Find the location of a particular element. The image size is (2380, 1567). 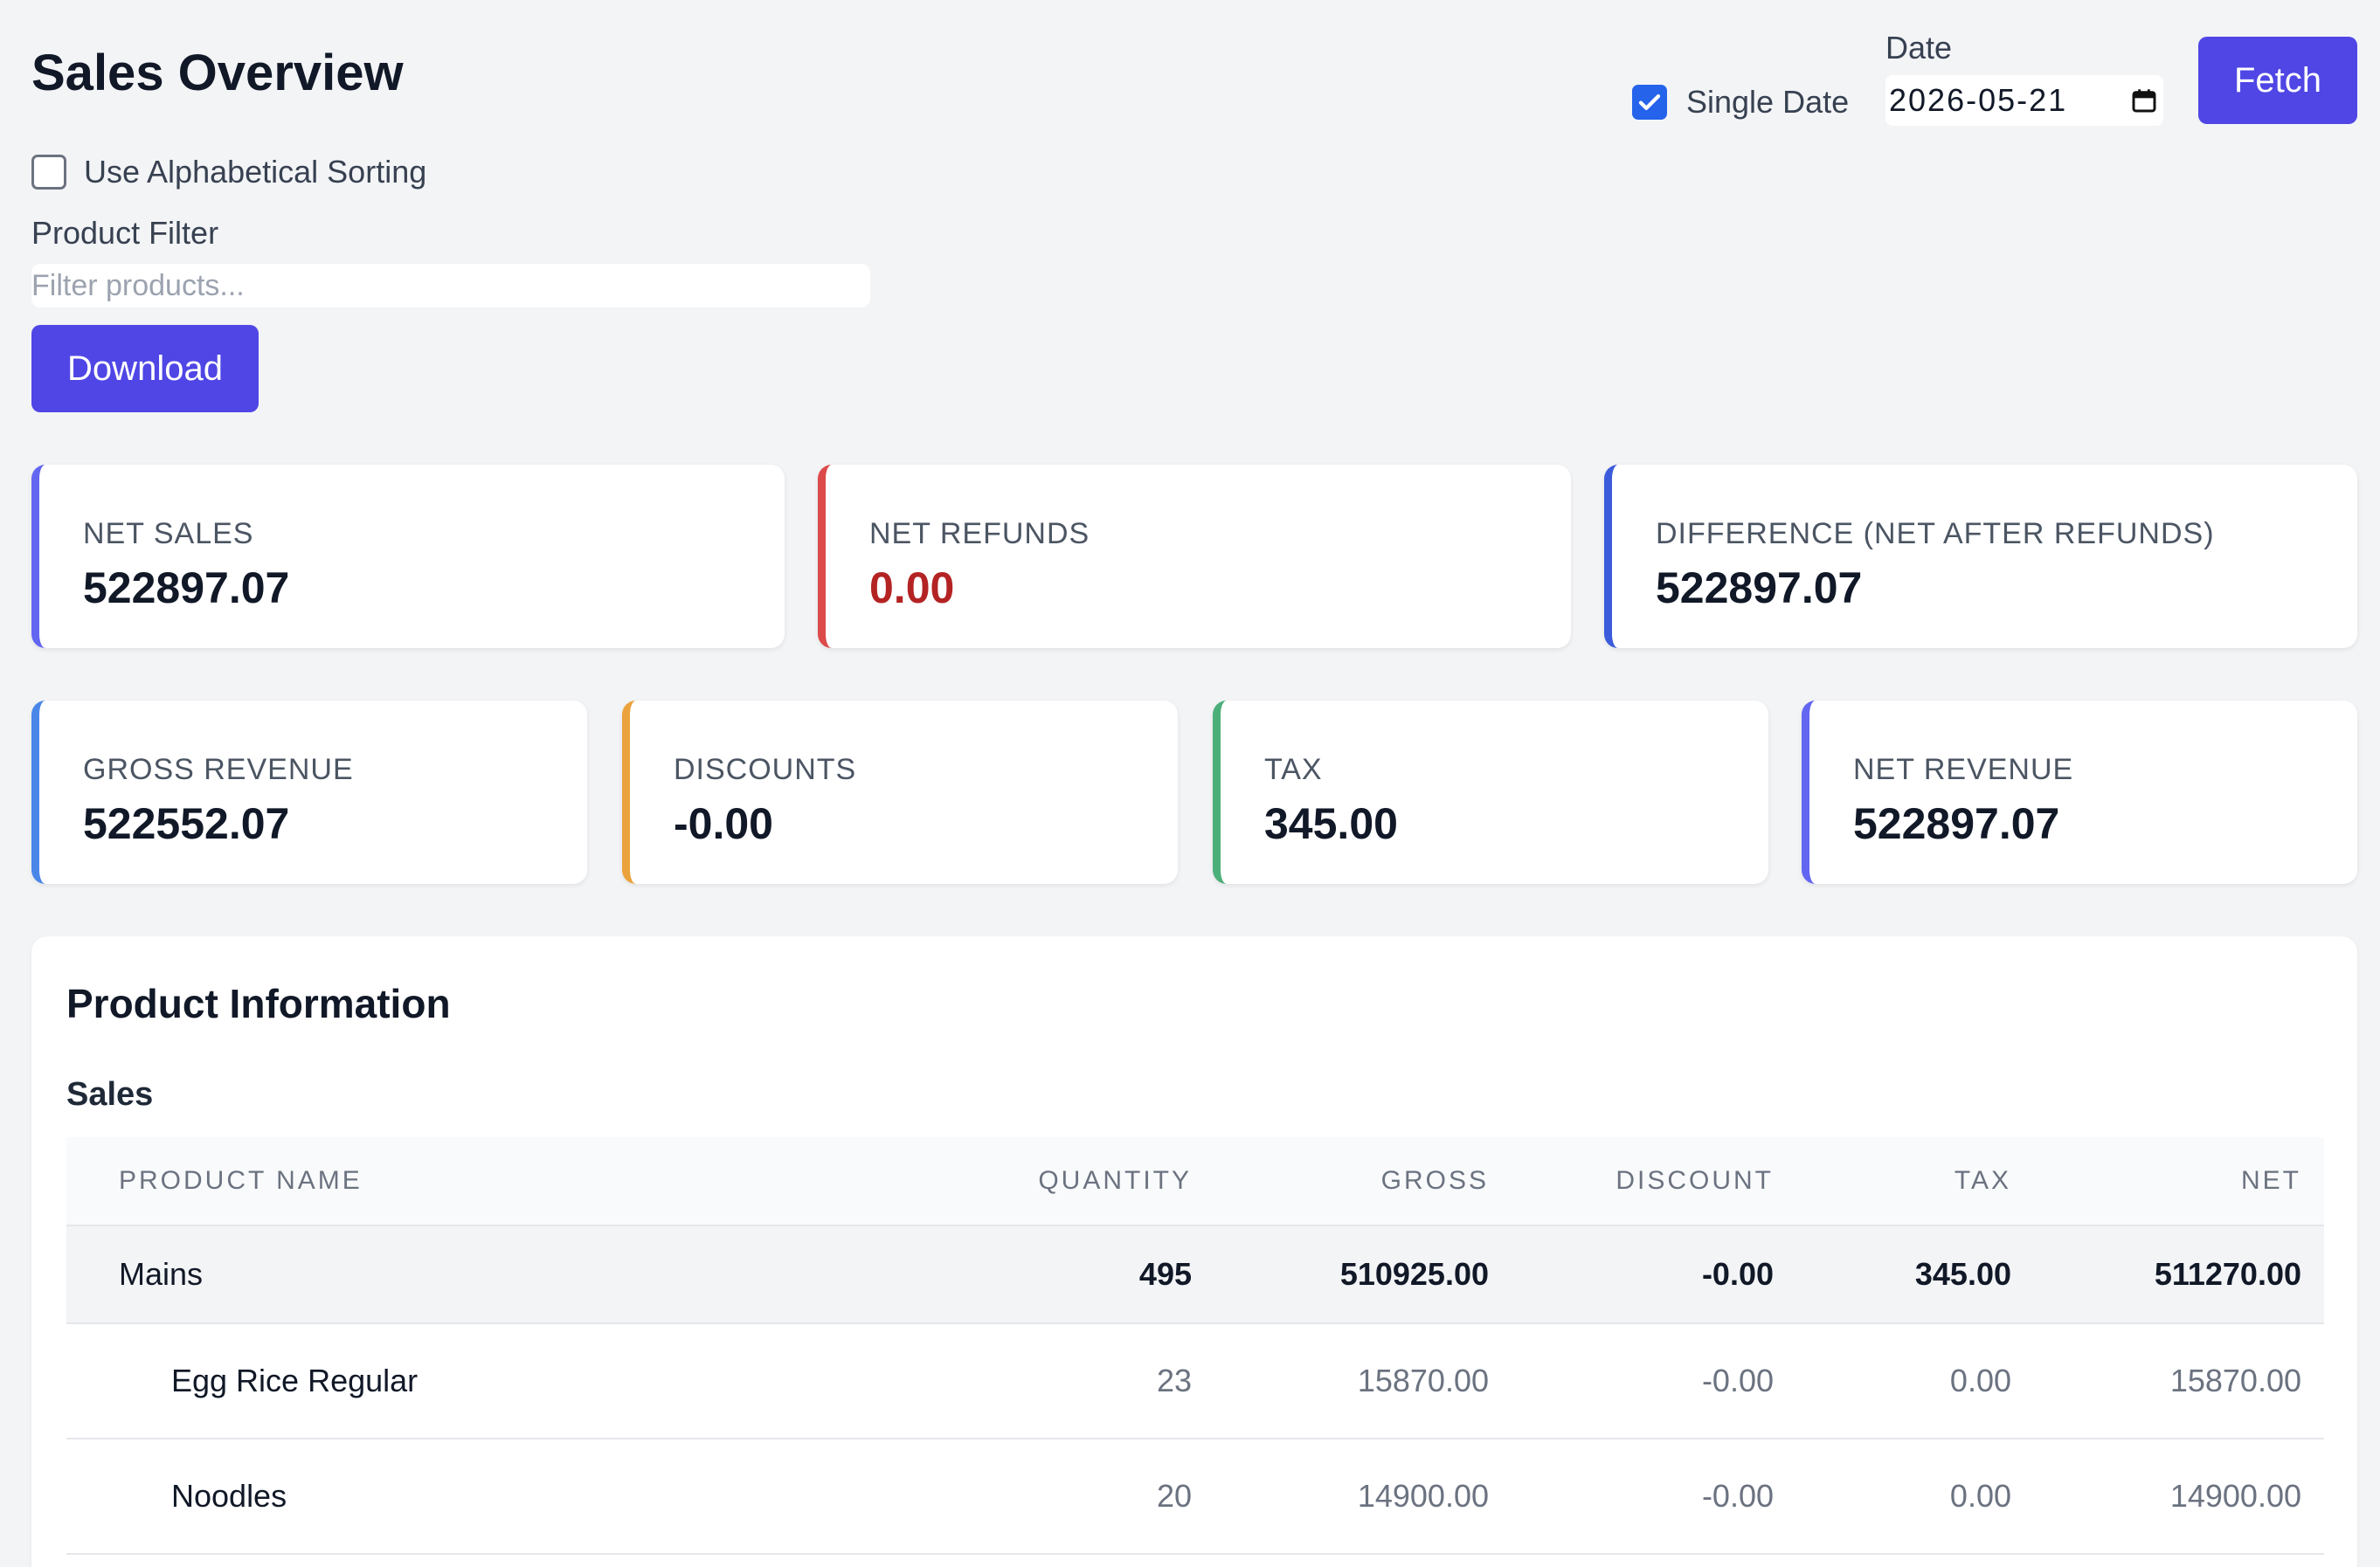

sales-section-title: Sales is located at coordinates (110, 1094).